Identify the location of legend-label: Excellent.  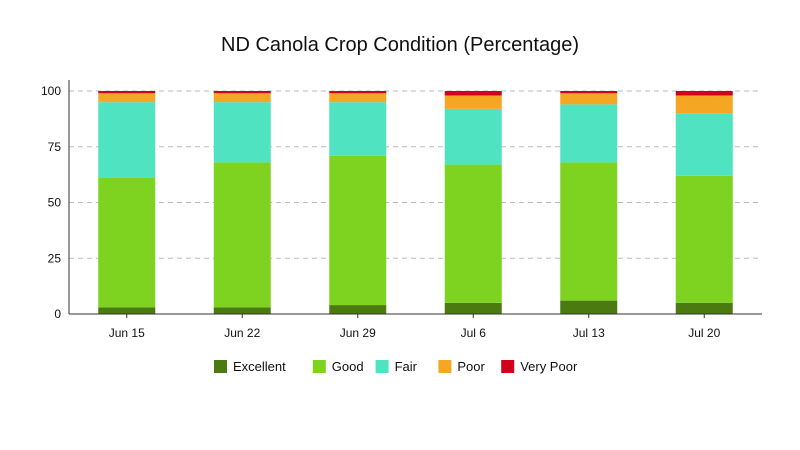
(259, 366).